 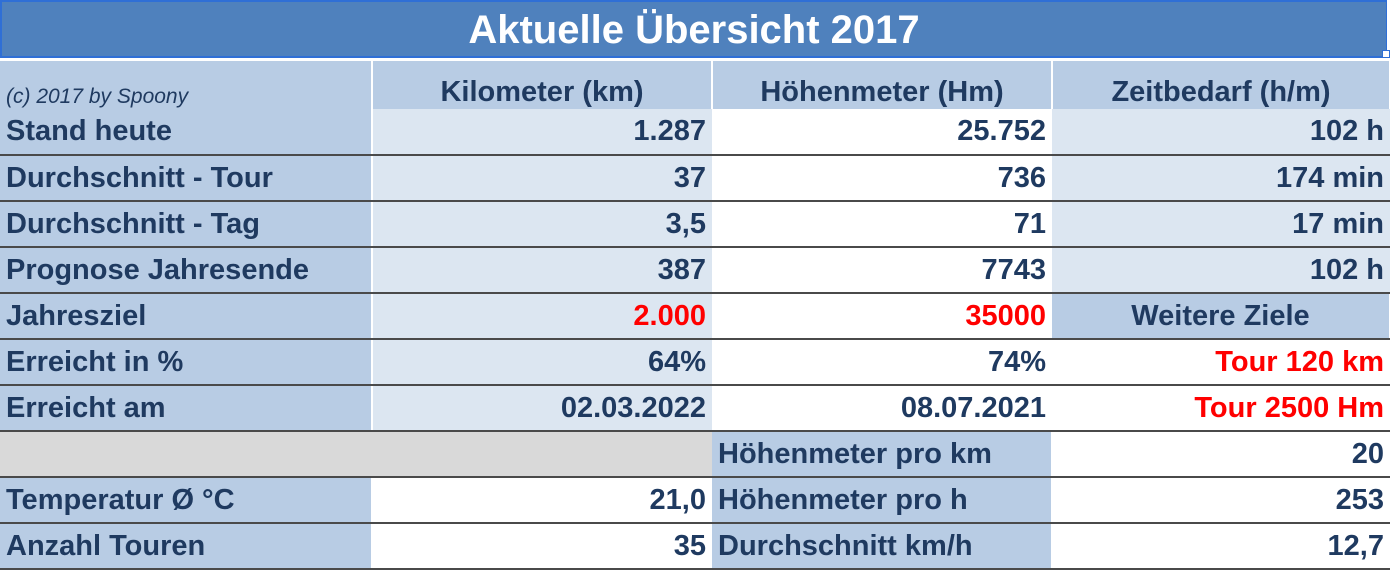 I want to click on header-time: Zeitbedarf (h/m), so click(x=1221, y=85).